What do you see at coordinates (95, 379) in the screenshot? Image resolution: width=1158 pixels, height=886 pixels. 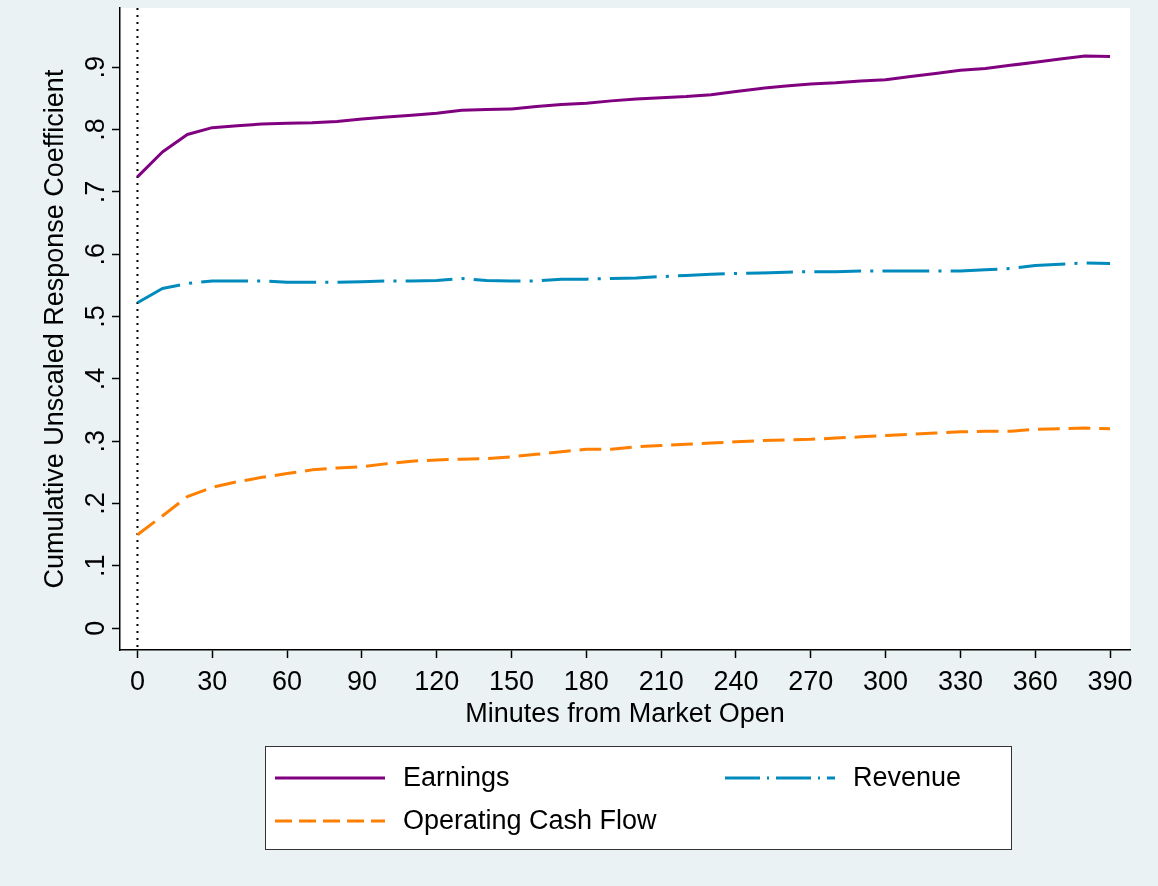 I see `y-tick-label: .4` at bounding box center [95, 379].